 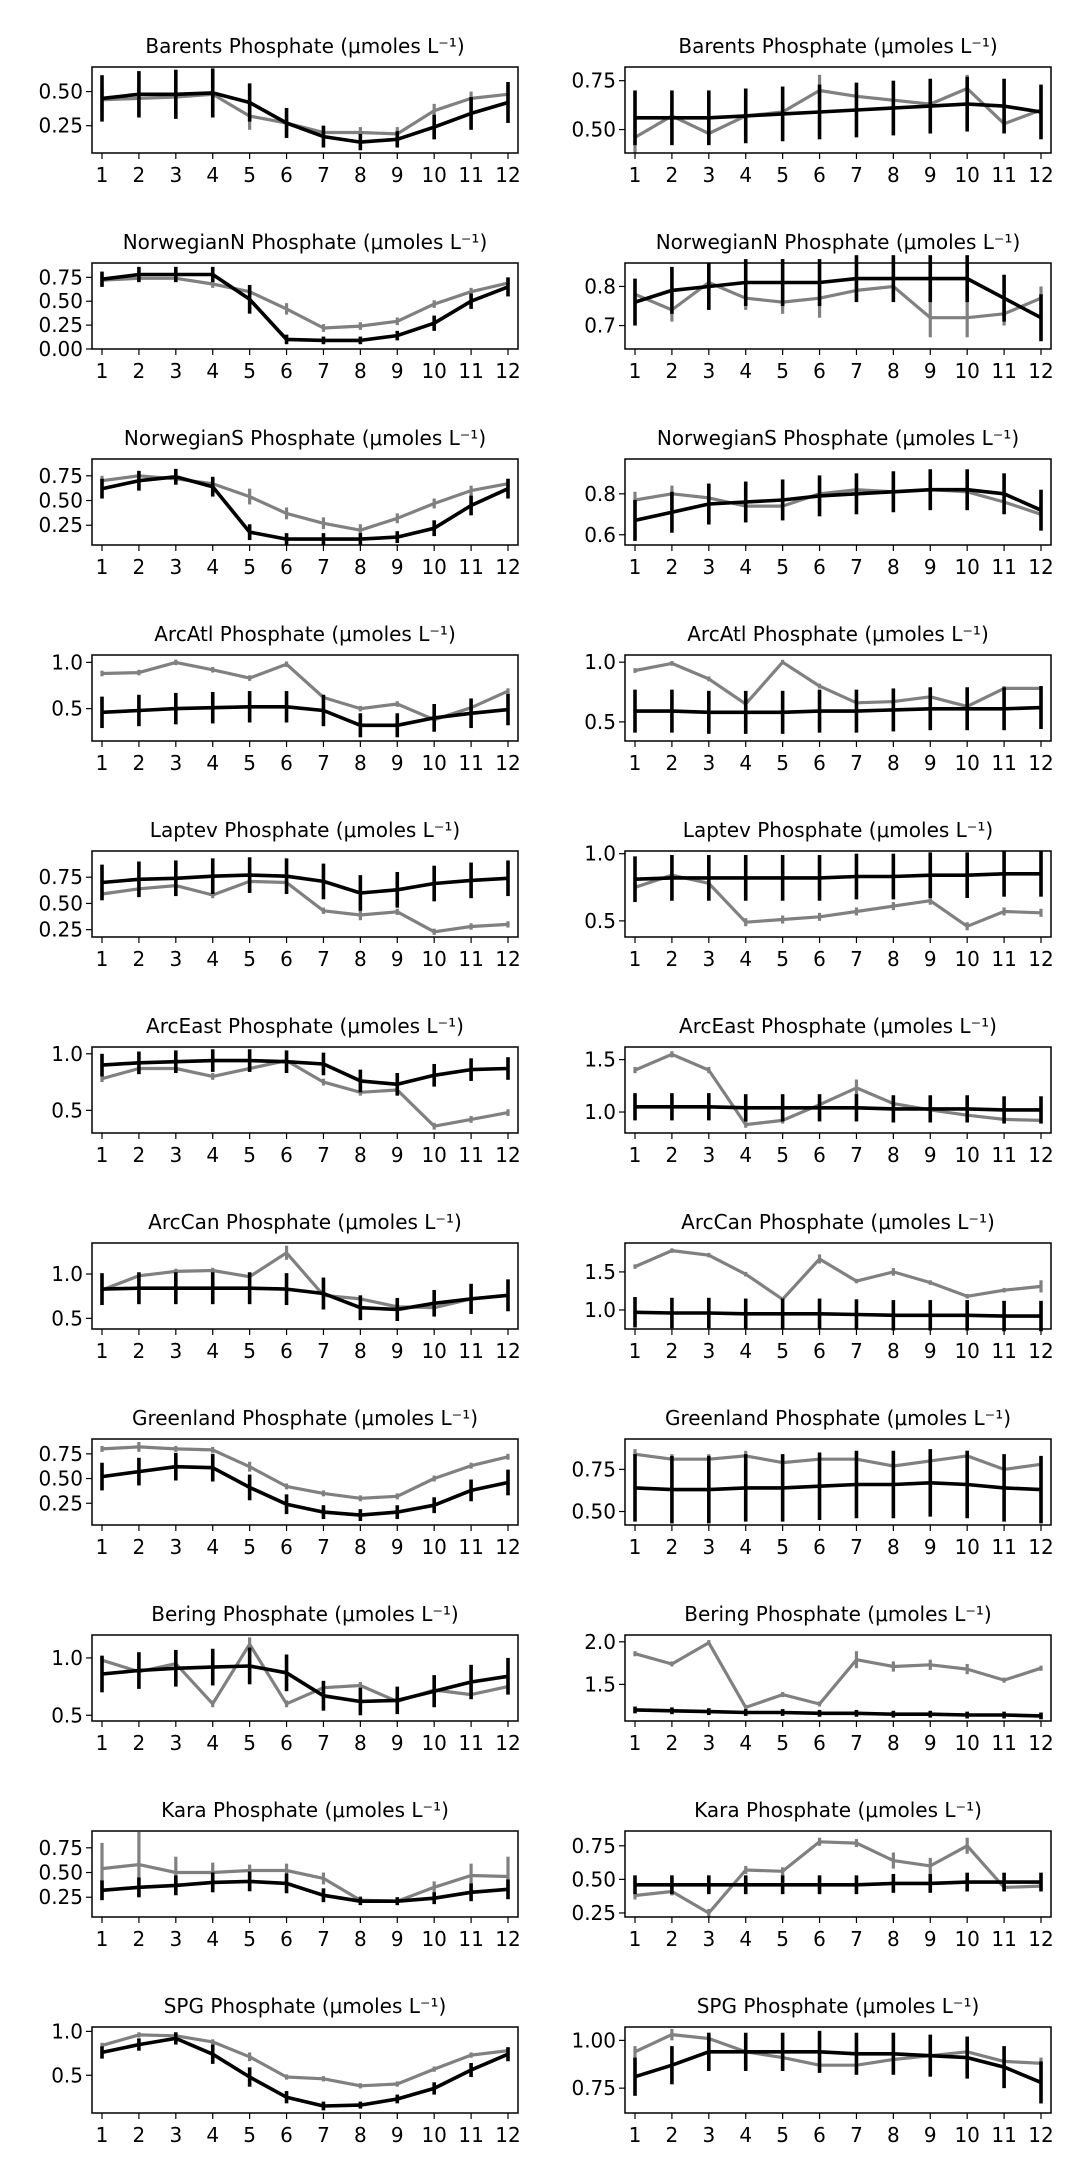 What do you see at coordinates (305, 1222) in the screenshot?
I see `subplot-title: ArcCan Phosphate (μmoles L⁻¹)` at bounding box center [305, 1222].